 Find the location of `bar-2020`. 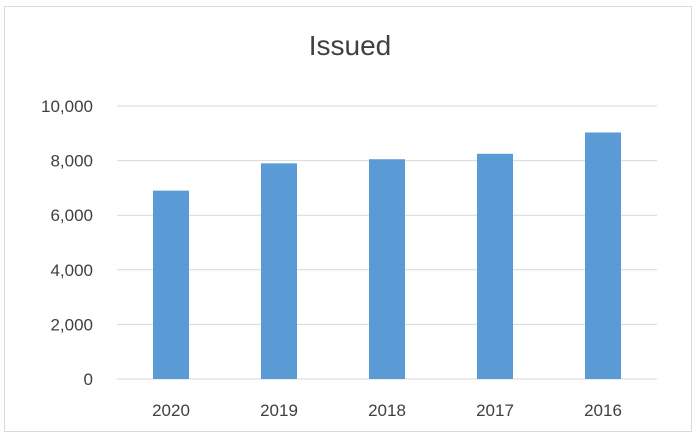

bar-2020 is located at coordinates (171, 284).